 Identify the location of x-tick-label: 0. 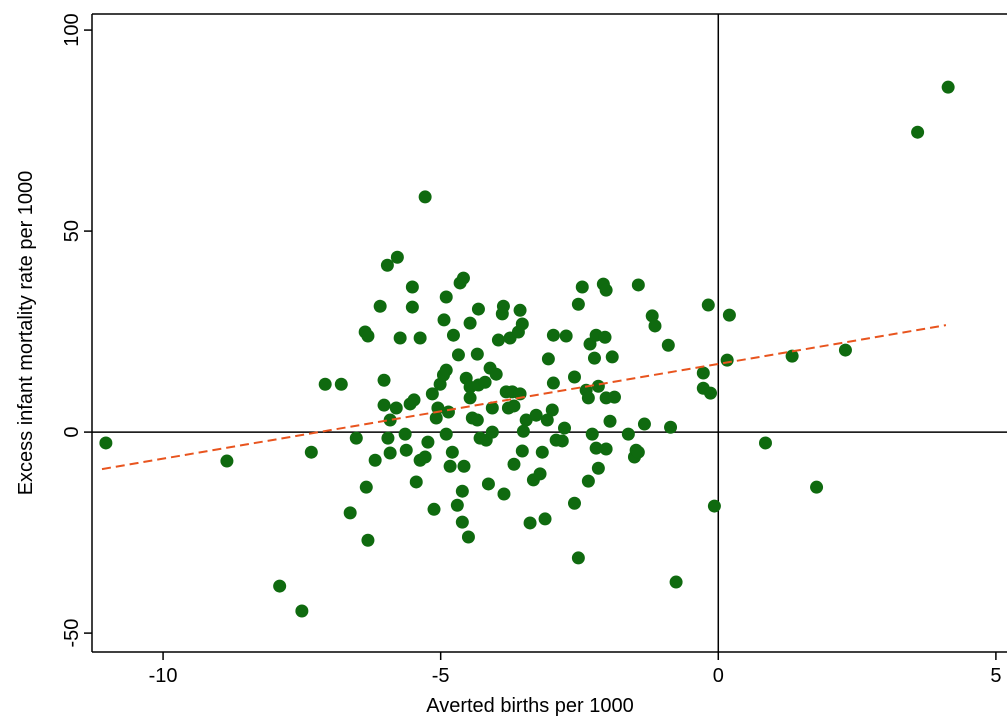
(718, 676).